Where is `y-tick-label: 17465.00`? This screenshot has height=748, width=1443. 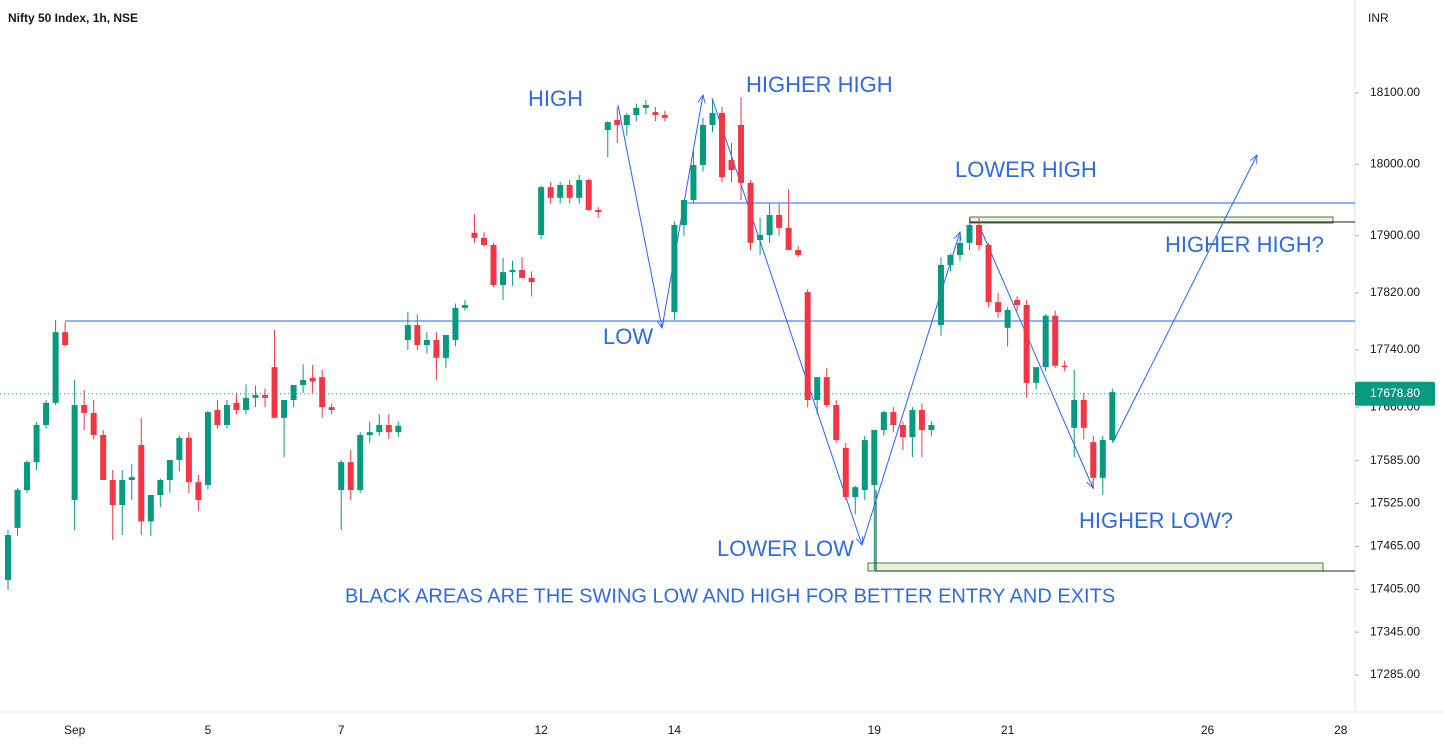 y-tick-label: 17465.00 is located at coordinates (1395, 546).